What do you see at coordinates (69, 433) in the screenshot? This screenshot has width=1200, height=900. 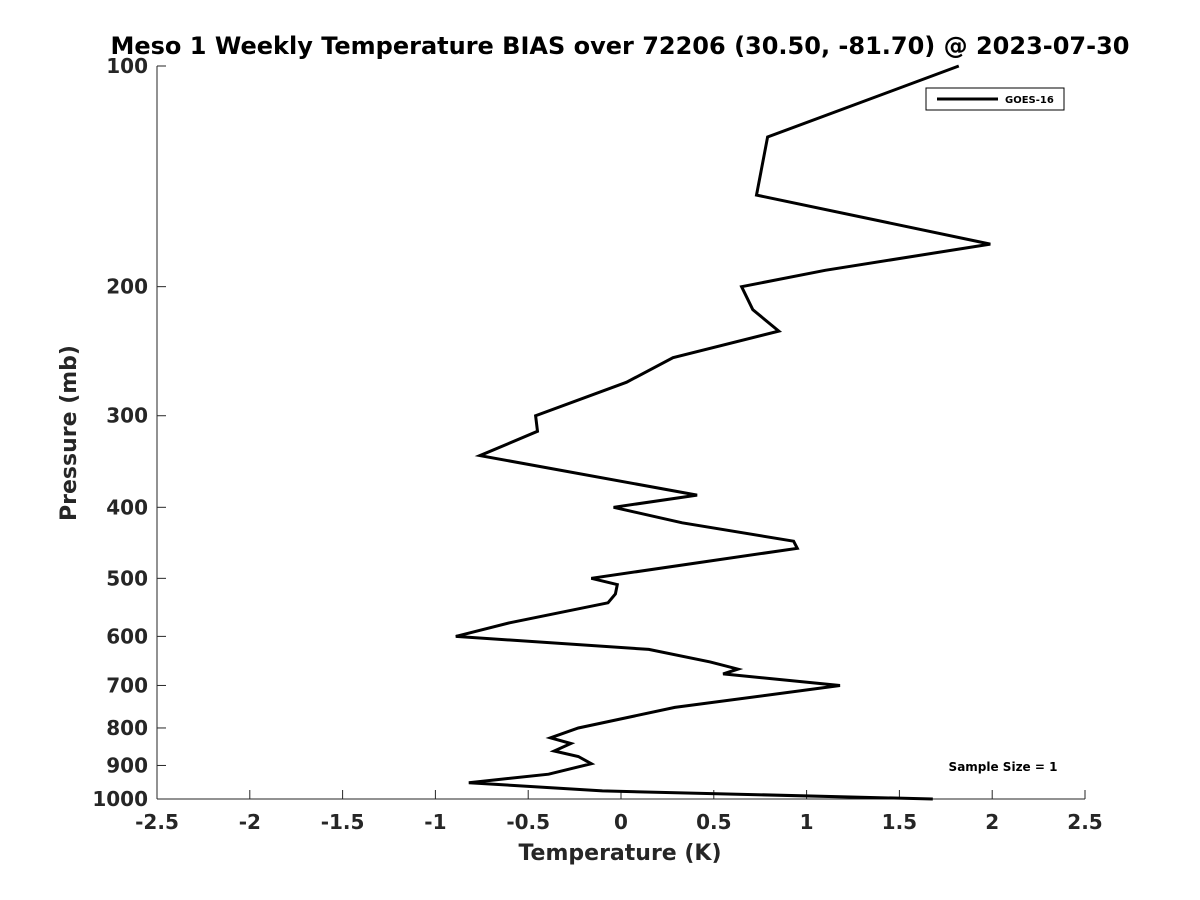 I see `y-axis-label: Pressure (mb)` at bounding box center [69, 433].